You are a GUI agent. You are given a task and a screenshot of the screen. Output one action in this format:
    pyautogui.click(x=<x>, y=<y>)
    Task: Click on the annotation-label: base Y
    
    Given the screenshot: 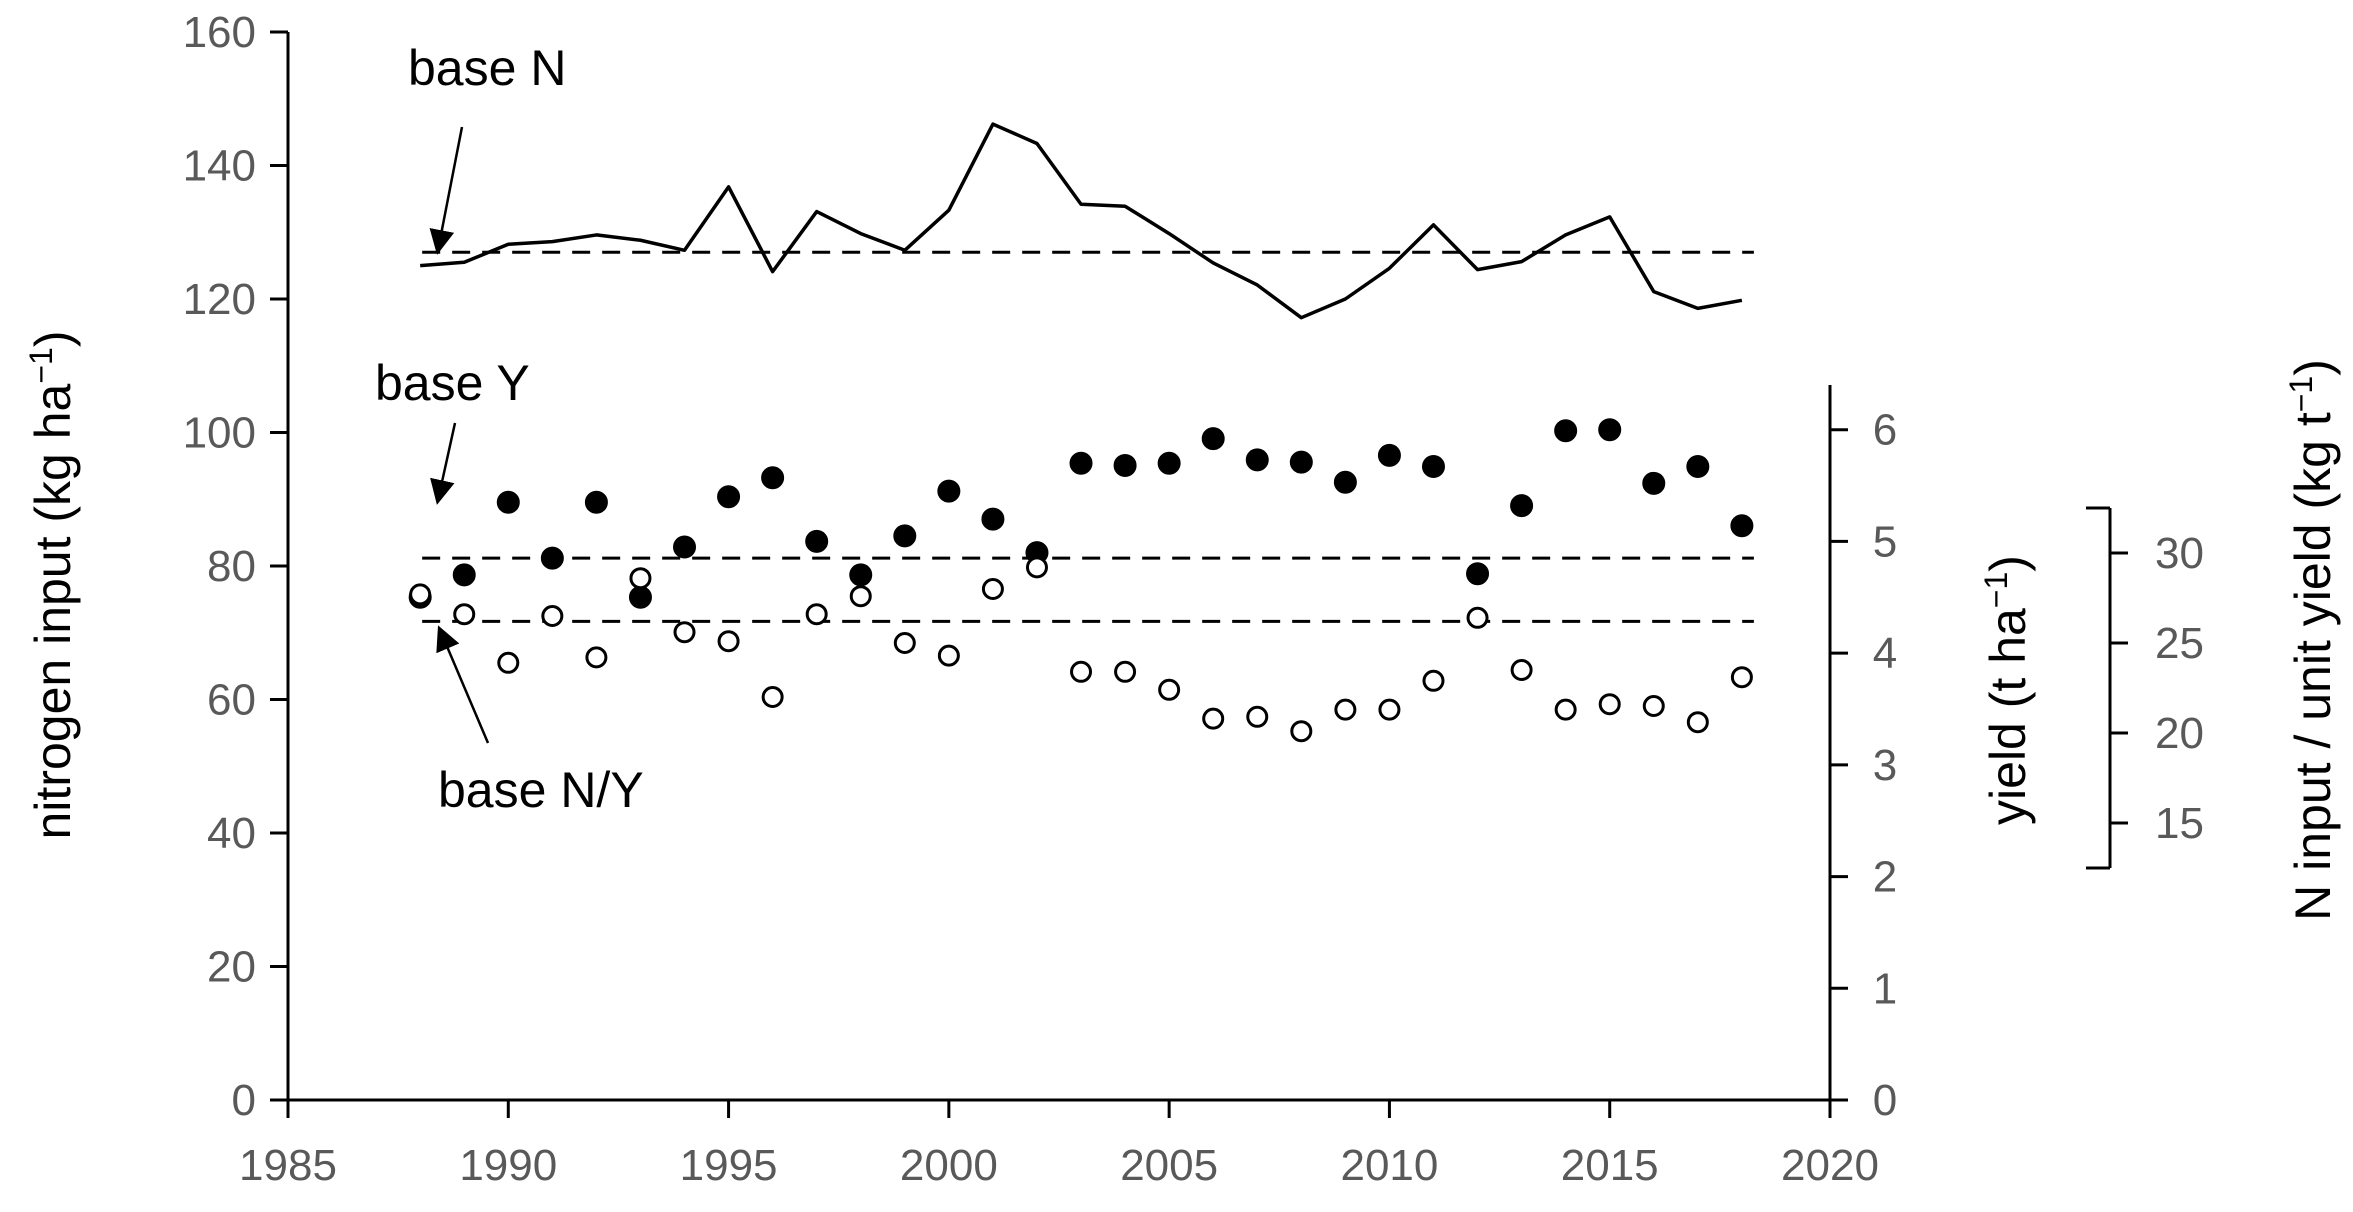 What is the action you would take?
    pyautogui.click(x=452, y=383)
    